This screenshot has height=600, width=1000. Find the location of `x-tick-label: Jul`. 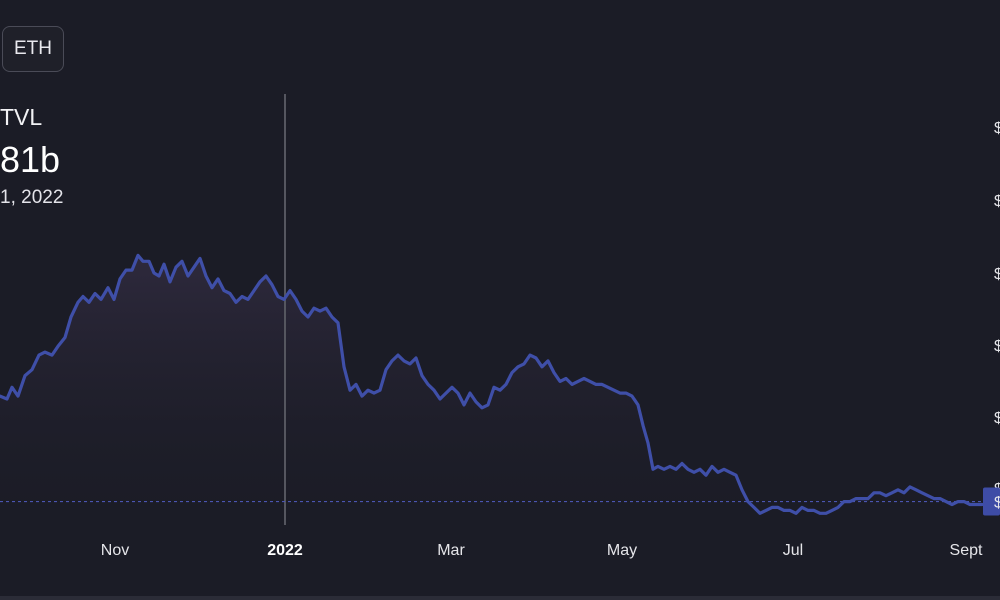

x-tick-label: Jul is located at coordinates (793, 550).